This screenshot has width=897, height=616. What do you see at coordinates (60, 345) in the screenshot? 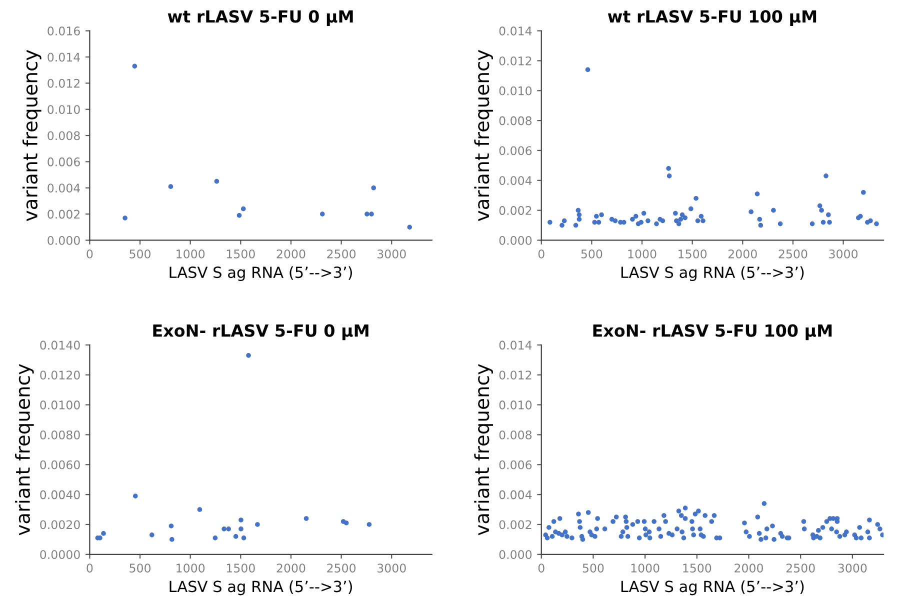
I see `y-tick-label: 0.0140` at bounding box center [60, 345].